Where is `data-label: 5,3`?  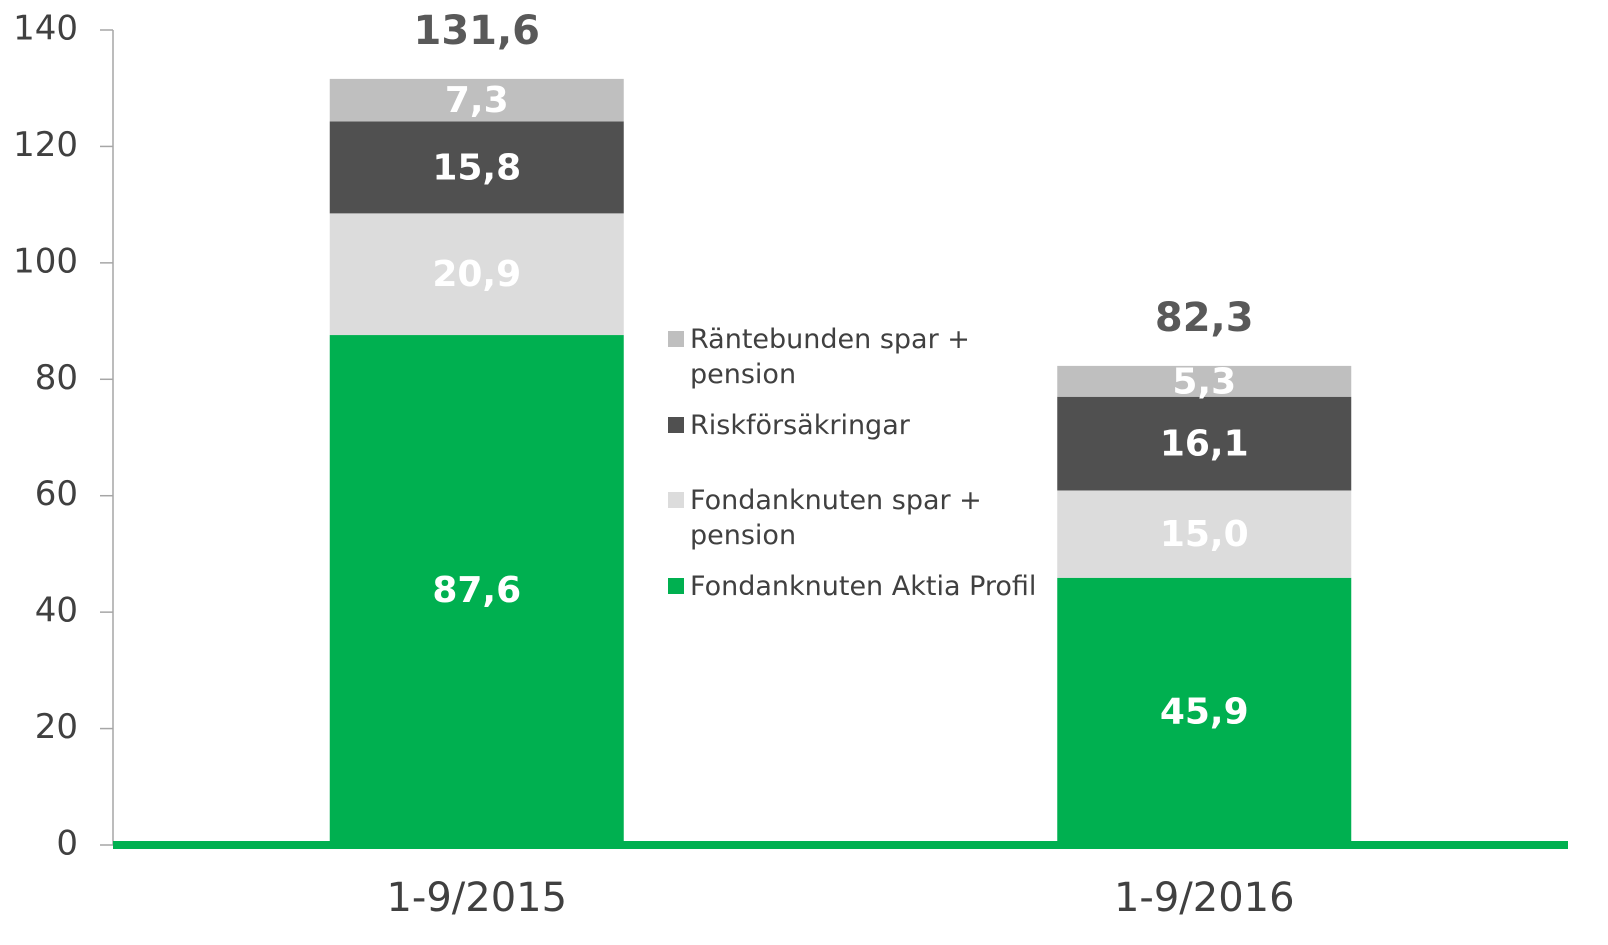
data-label: 5,3 is located at coordinates (1204, 381).